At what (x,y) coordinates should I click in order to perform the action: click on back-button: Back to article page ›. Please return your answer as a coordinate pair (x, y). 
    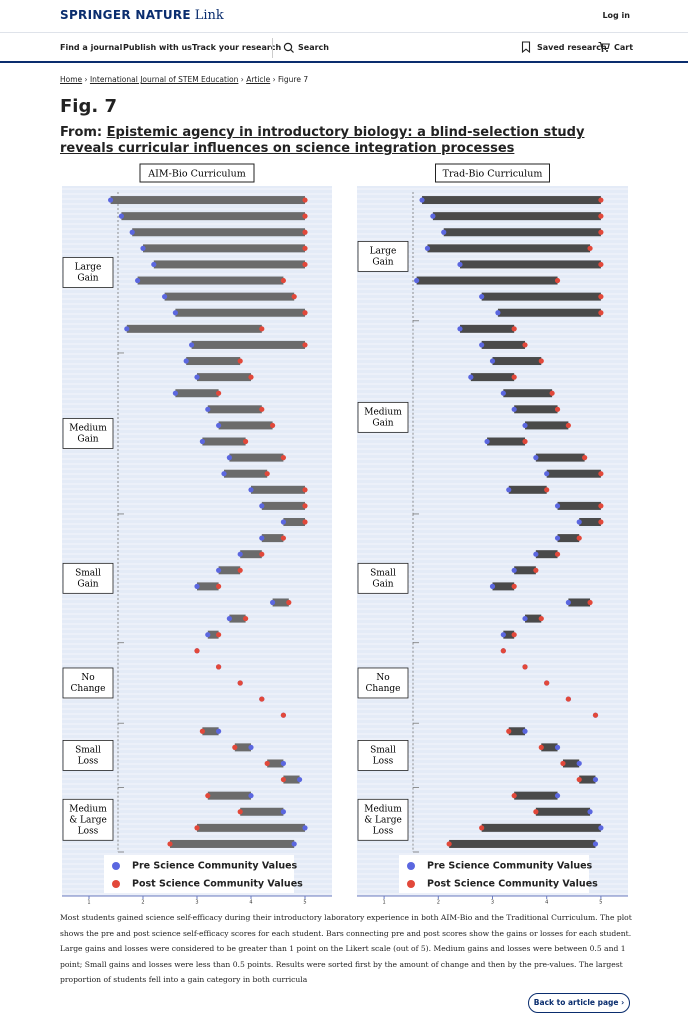
    Looking at the image, I should click on (579, 1003).